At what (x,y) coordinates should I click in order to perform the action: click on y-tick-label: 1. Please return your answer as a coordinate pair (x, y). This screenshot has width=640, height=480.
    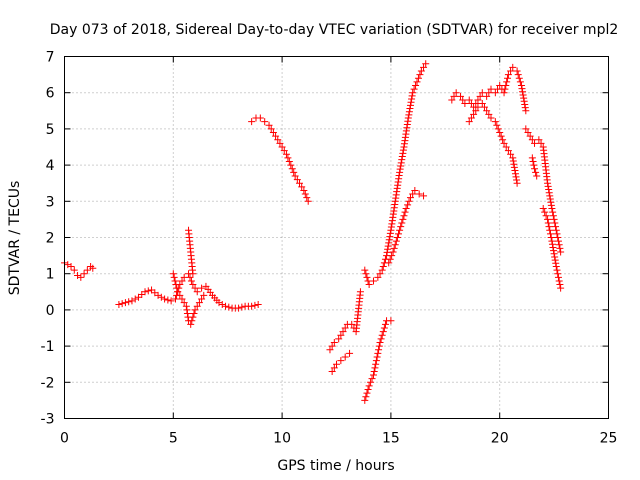
    Looking at the image, I should click on (50, 275).